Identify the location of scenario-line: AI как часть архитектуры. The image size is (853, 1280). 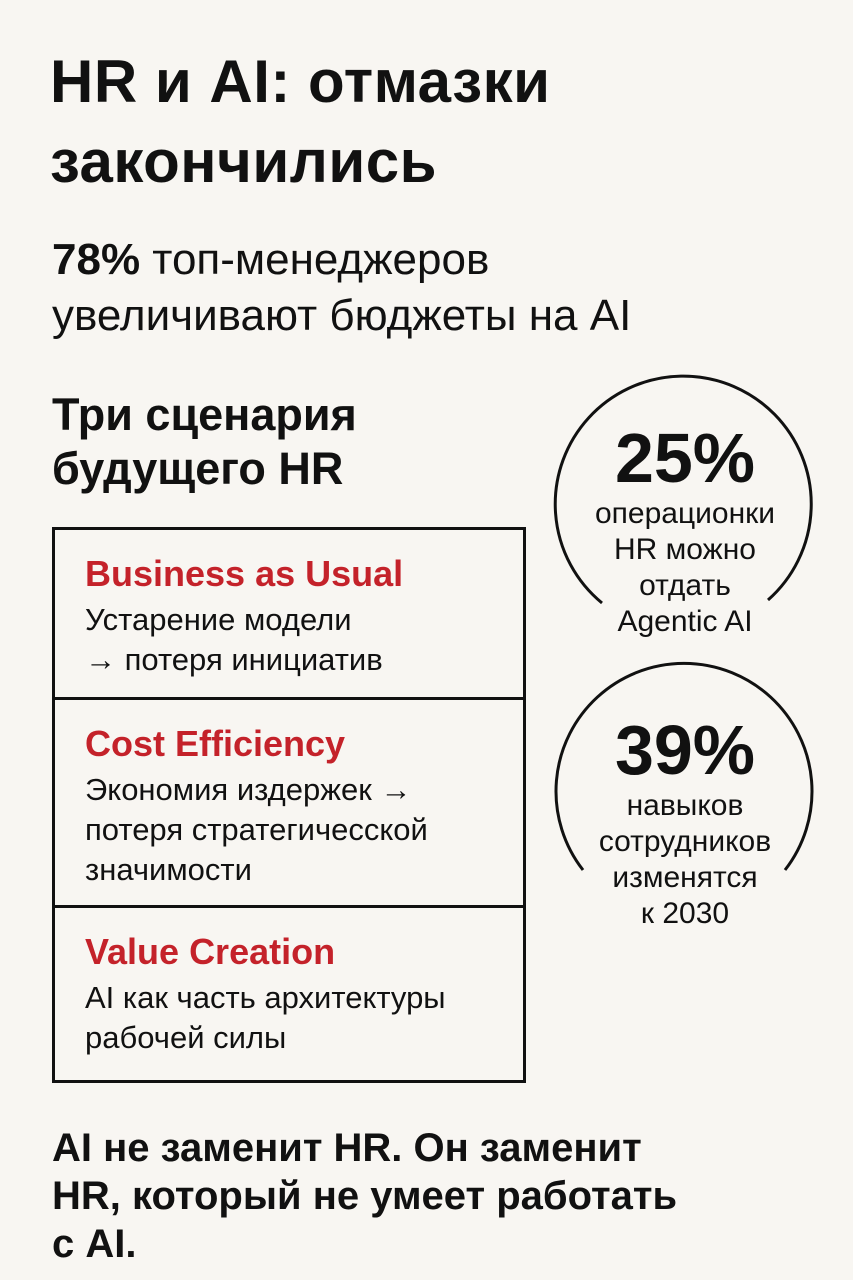
(265, 997).